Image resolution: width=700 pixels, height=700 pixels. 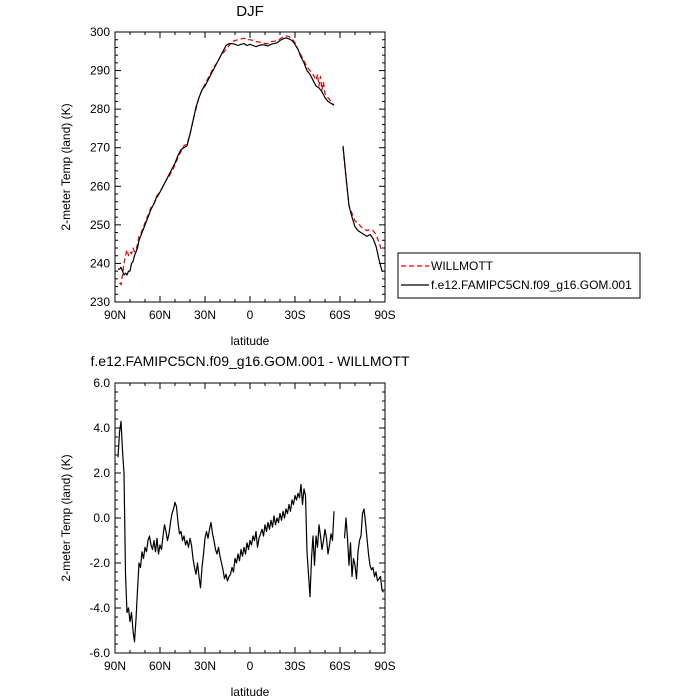 What do you see at coordinates (250, 692) in the screenshot?
I see `bottom-chart-x-axis-label: latitude` at bounding box center [250, 692].